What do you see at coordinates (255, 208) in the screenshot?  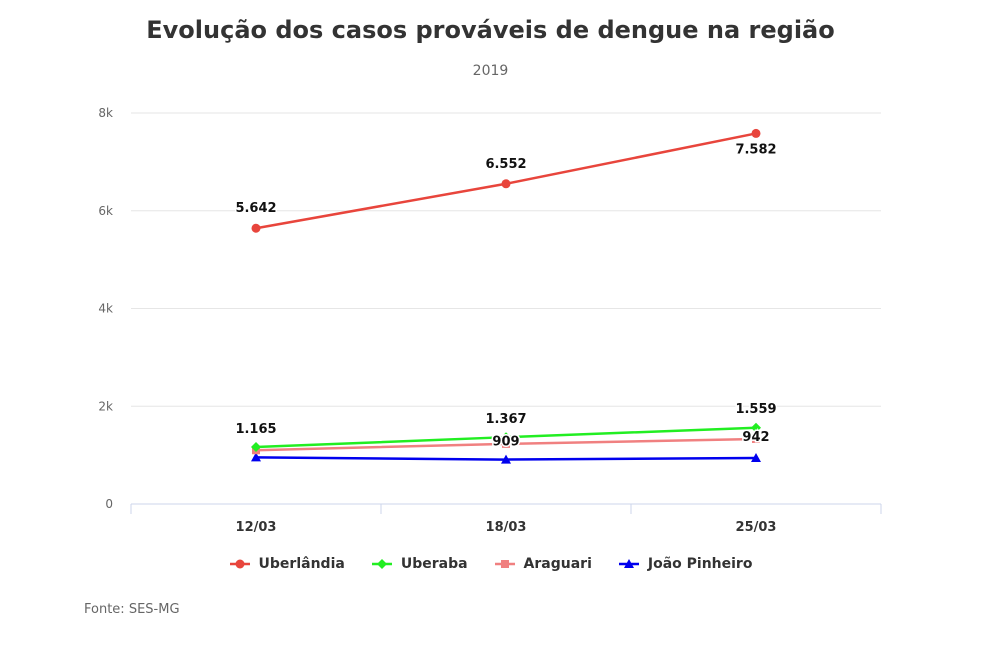 I see `data-label: 5.642` at bounding box center [255, 208].